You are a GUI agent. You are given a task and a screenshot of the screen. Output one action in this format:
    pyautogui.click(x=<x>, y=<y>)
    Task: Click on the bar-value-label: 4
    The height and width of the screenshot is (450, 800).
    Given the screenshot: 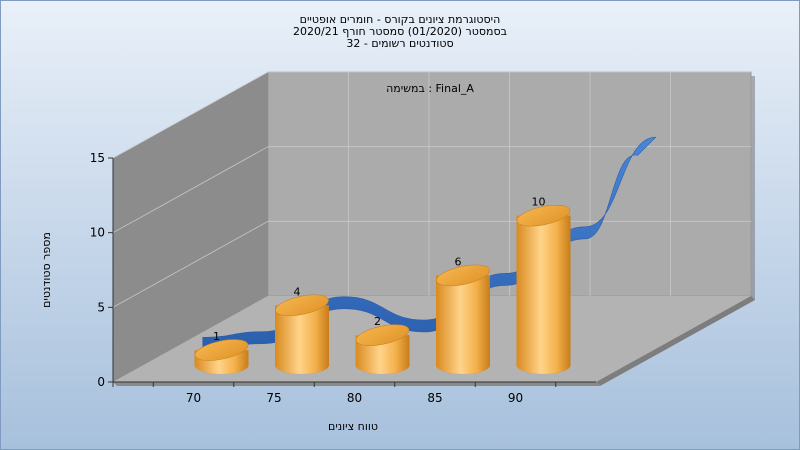 What is the action you would take?
    pyautogui.click(x=297, y=291)
    